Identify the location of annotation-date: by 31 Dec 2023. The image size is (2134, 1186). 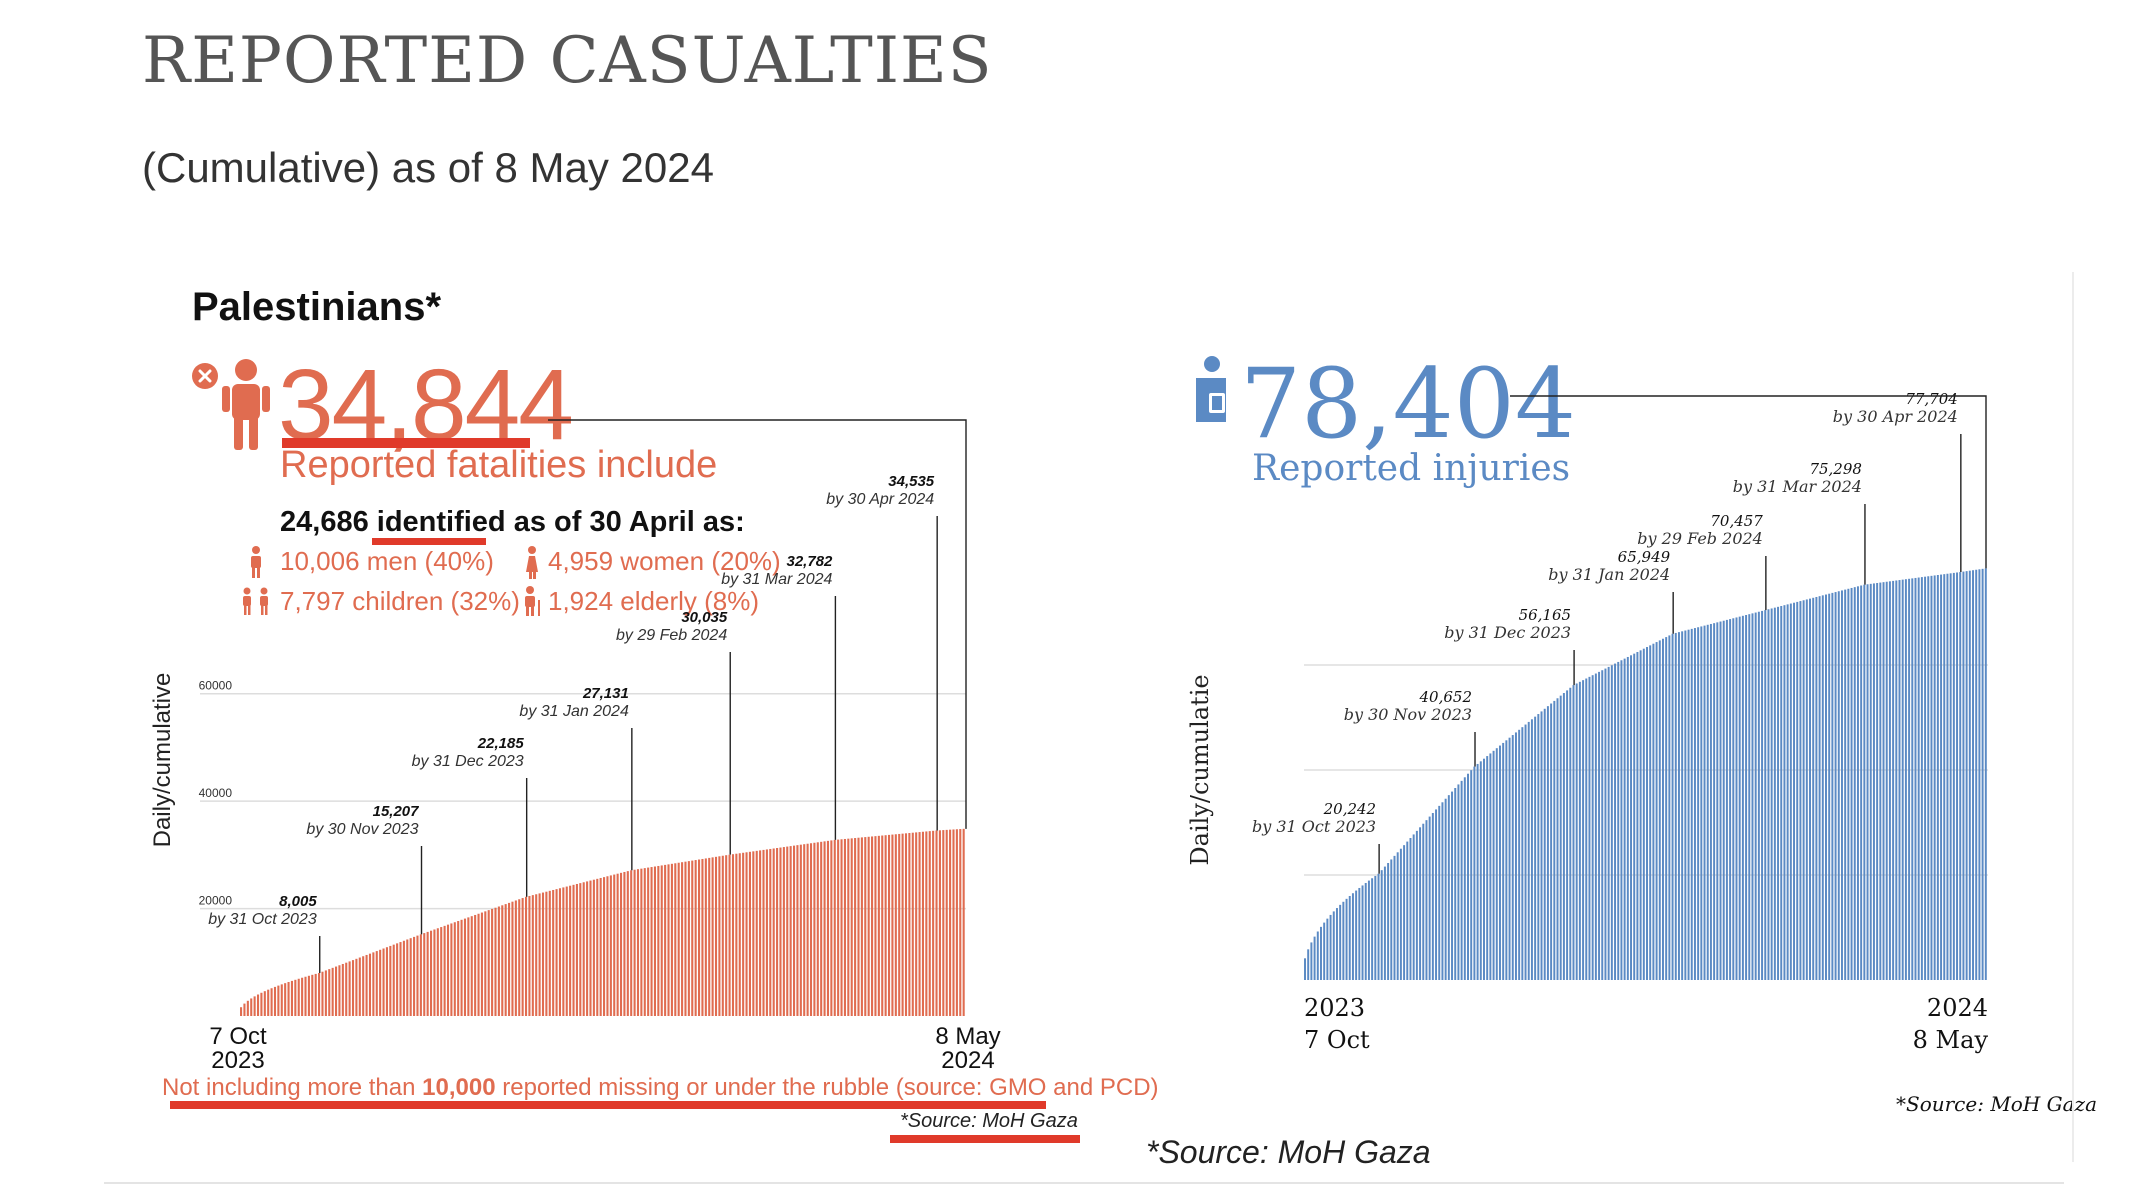
(1507, 632).